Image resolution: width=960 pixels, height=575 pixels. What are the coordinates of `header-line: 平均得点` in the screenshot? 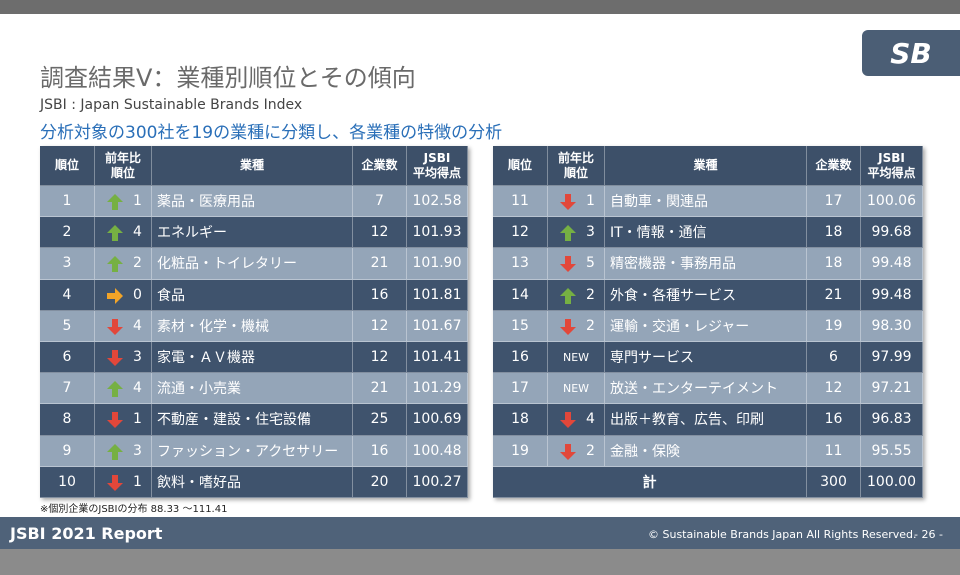 It's located at (436, 172).